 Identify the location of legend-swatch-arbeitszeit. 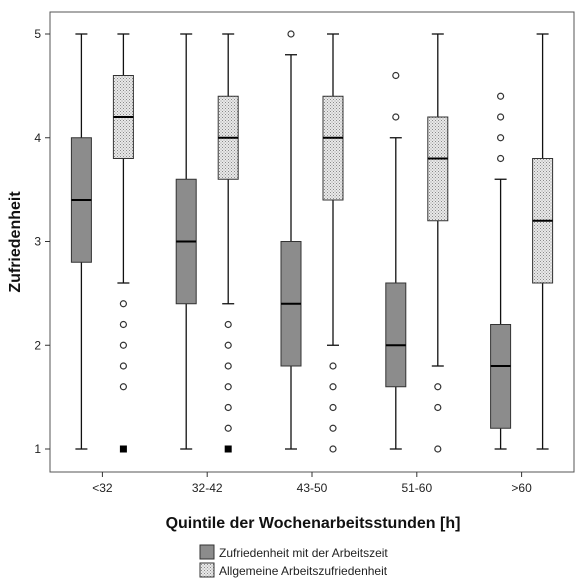
(207, 552).